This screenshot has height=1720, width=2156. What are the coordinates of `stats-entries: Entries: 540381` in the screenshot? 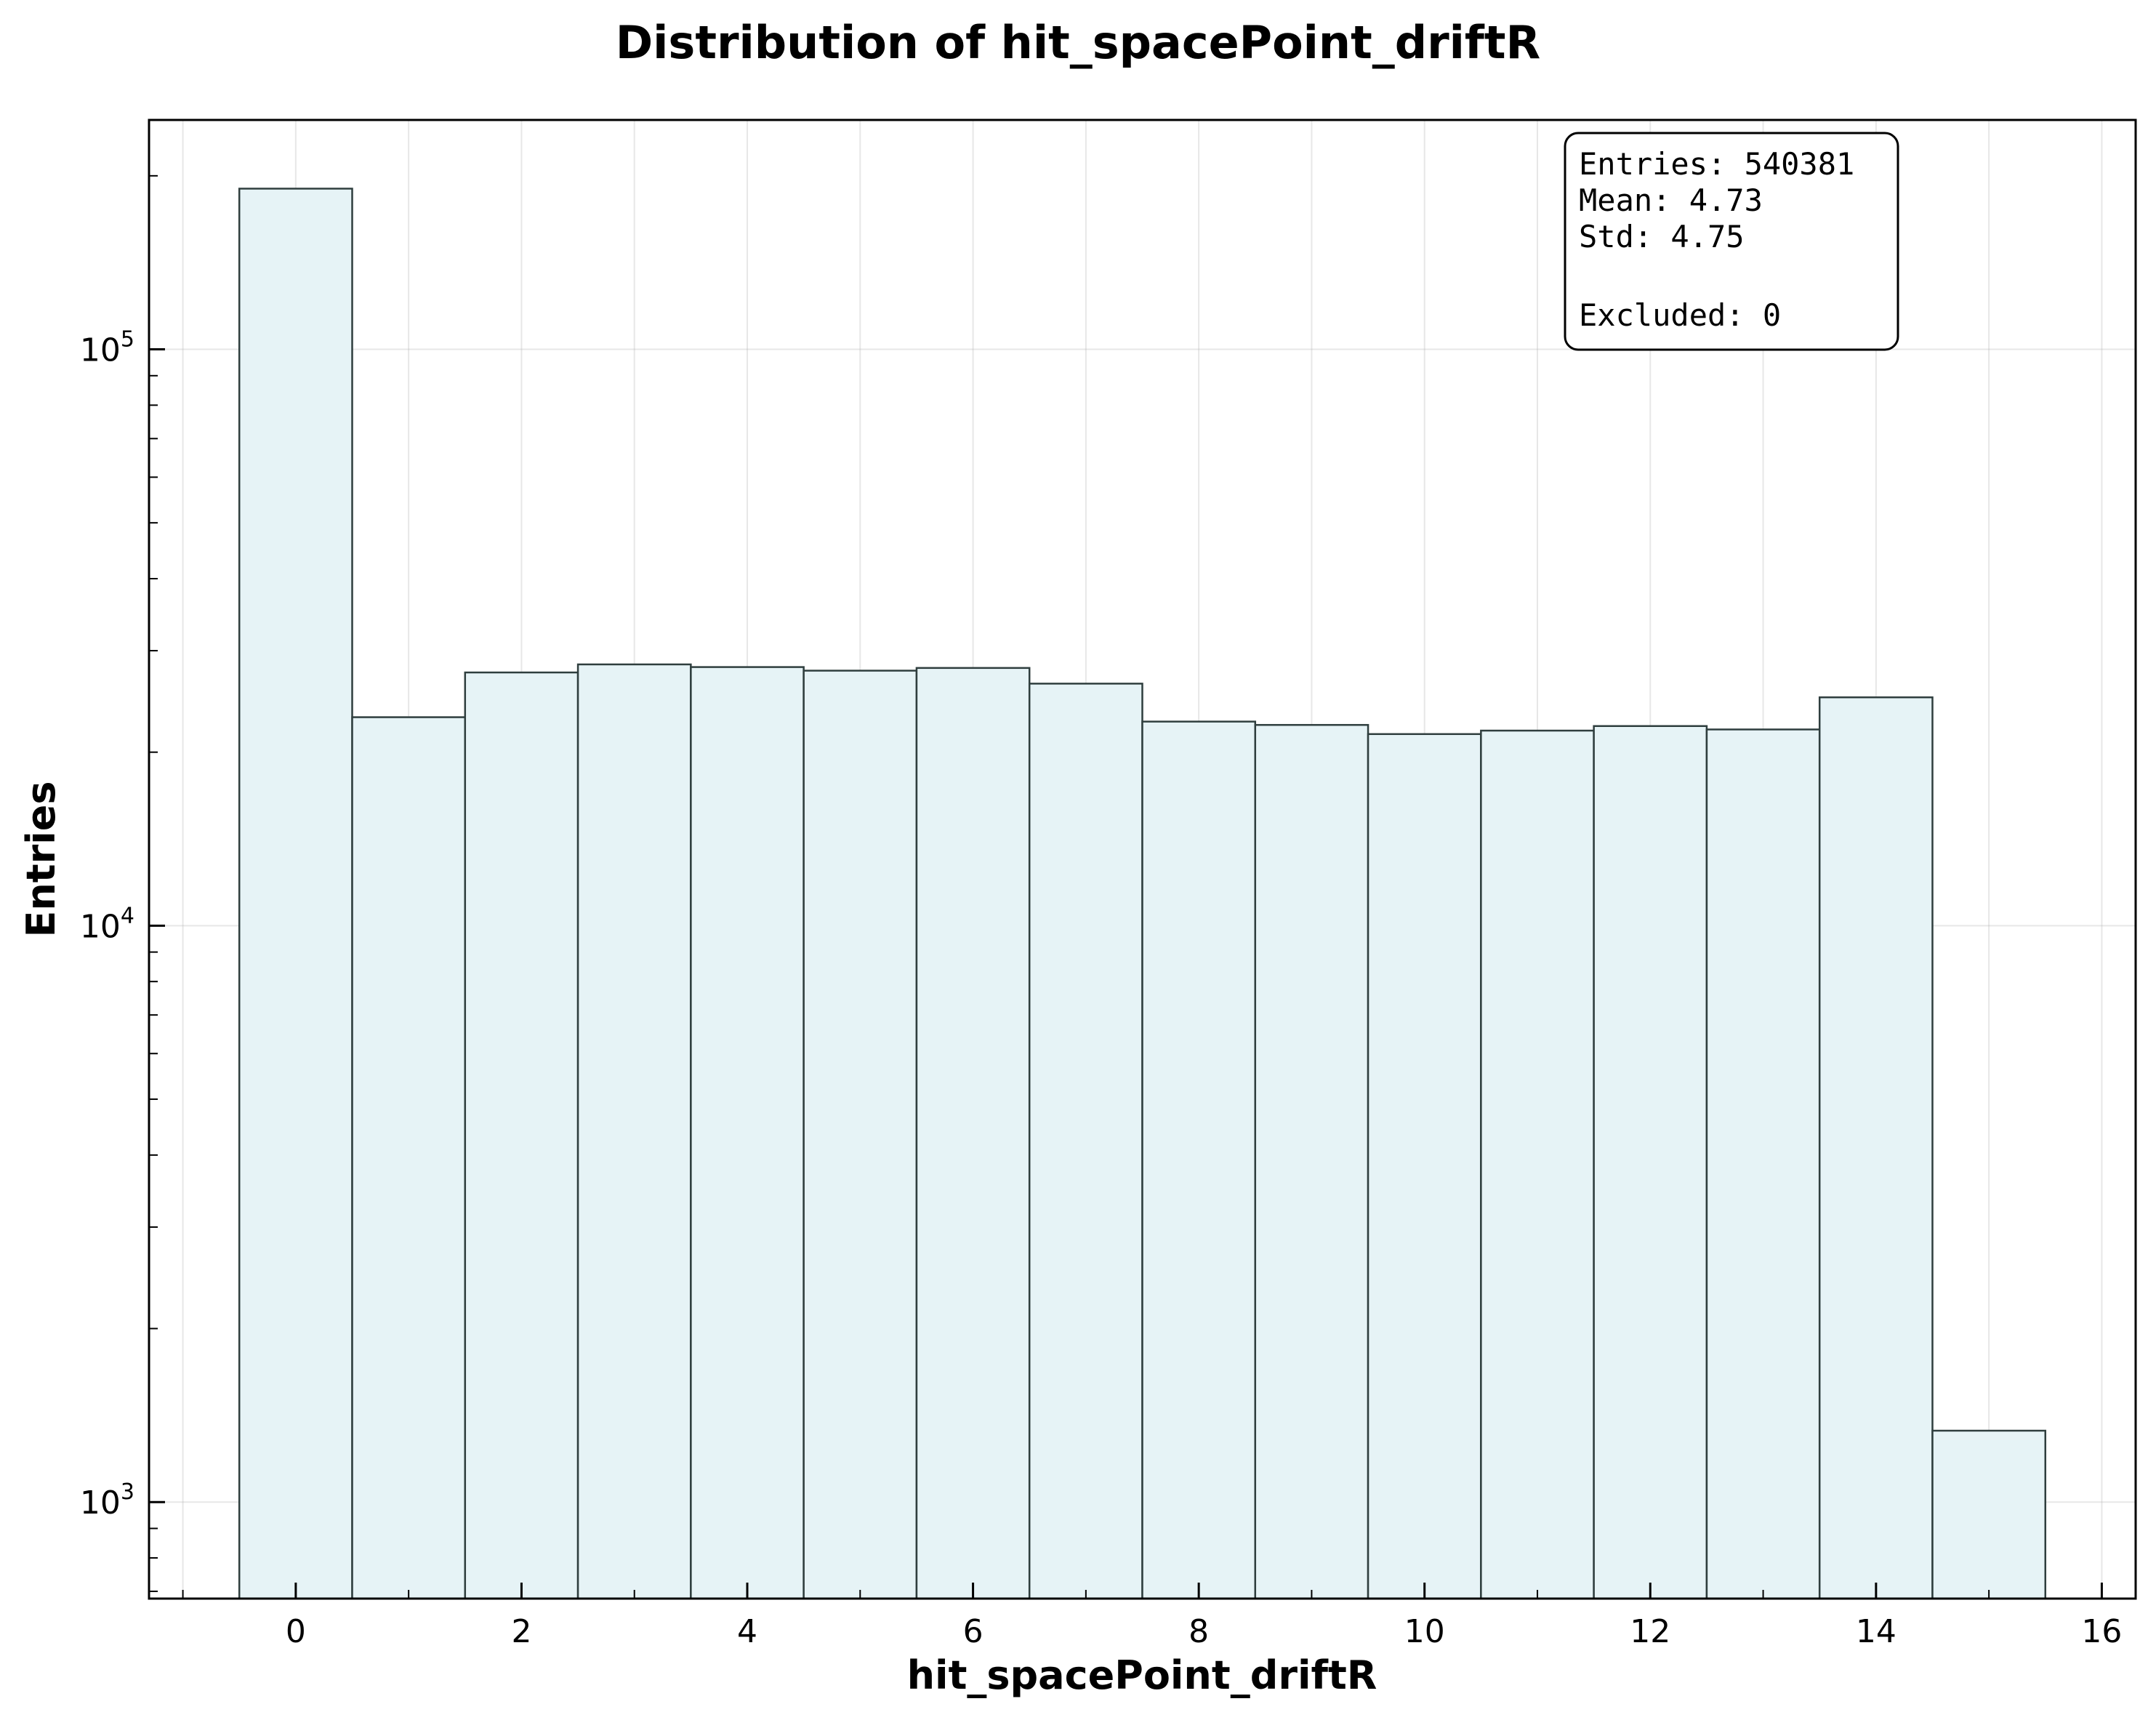 It's located at (1716, 164).